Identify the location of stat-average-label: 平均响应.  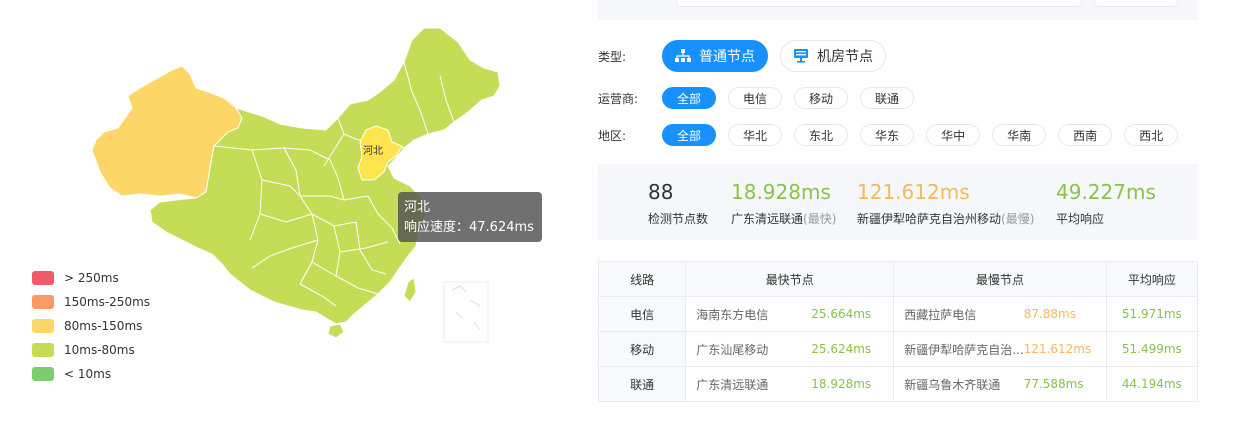
(1080, 219).